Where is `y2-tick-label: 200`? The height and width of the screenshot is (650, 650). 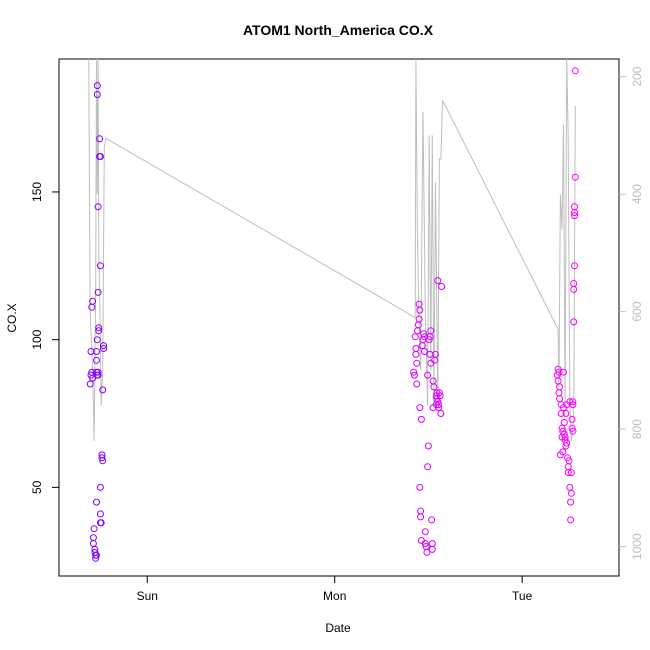 y2-tick-label: 200 is located at coordinates (637, 76).